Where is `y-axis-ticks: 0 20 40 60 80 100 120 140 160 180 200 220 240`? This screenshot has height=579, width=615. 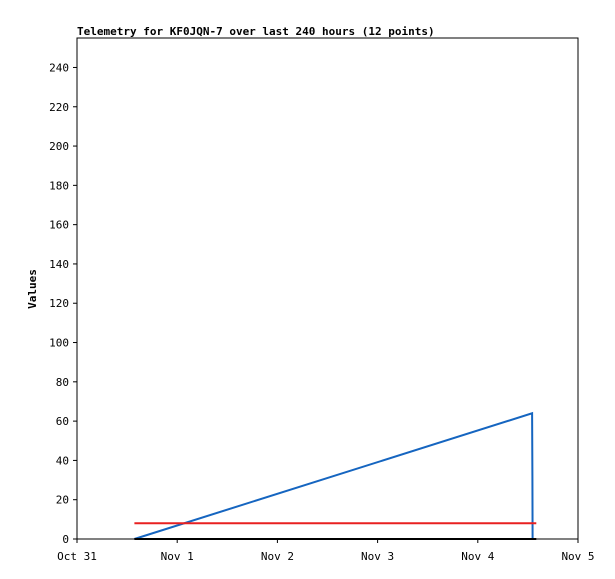 y-axis-ticks: 0 20 40 60 80 100 120 140 160 180 200 220 240 is located at coordinates (63, 303).